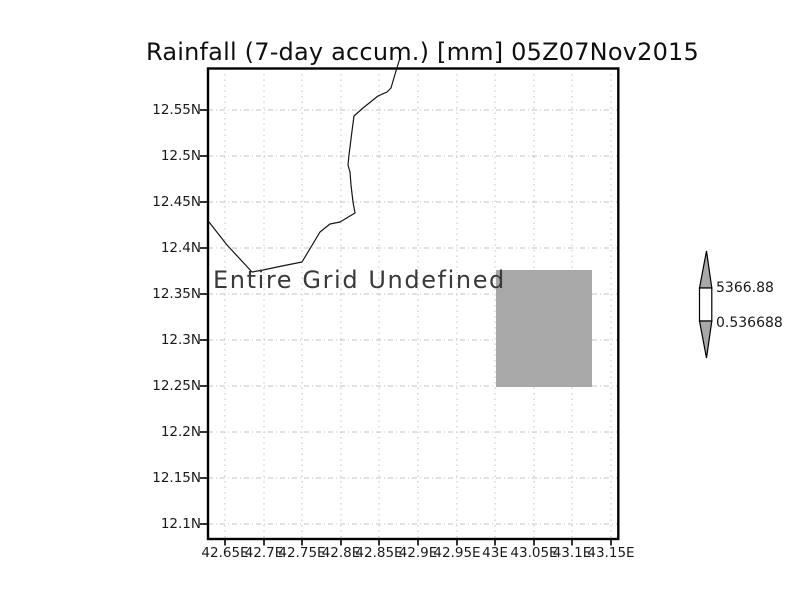 Image resolution: width=792 pixels, height=612 pixels. What do you see at coordinates (302, 553) in the screenshot?
I see `x-tick-label: 42.75E` at bounding box center [302, 553].